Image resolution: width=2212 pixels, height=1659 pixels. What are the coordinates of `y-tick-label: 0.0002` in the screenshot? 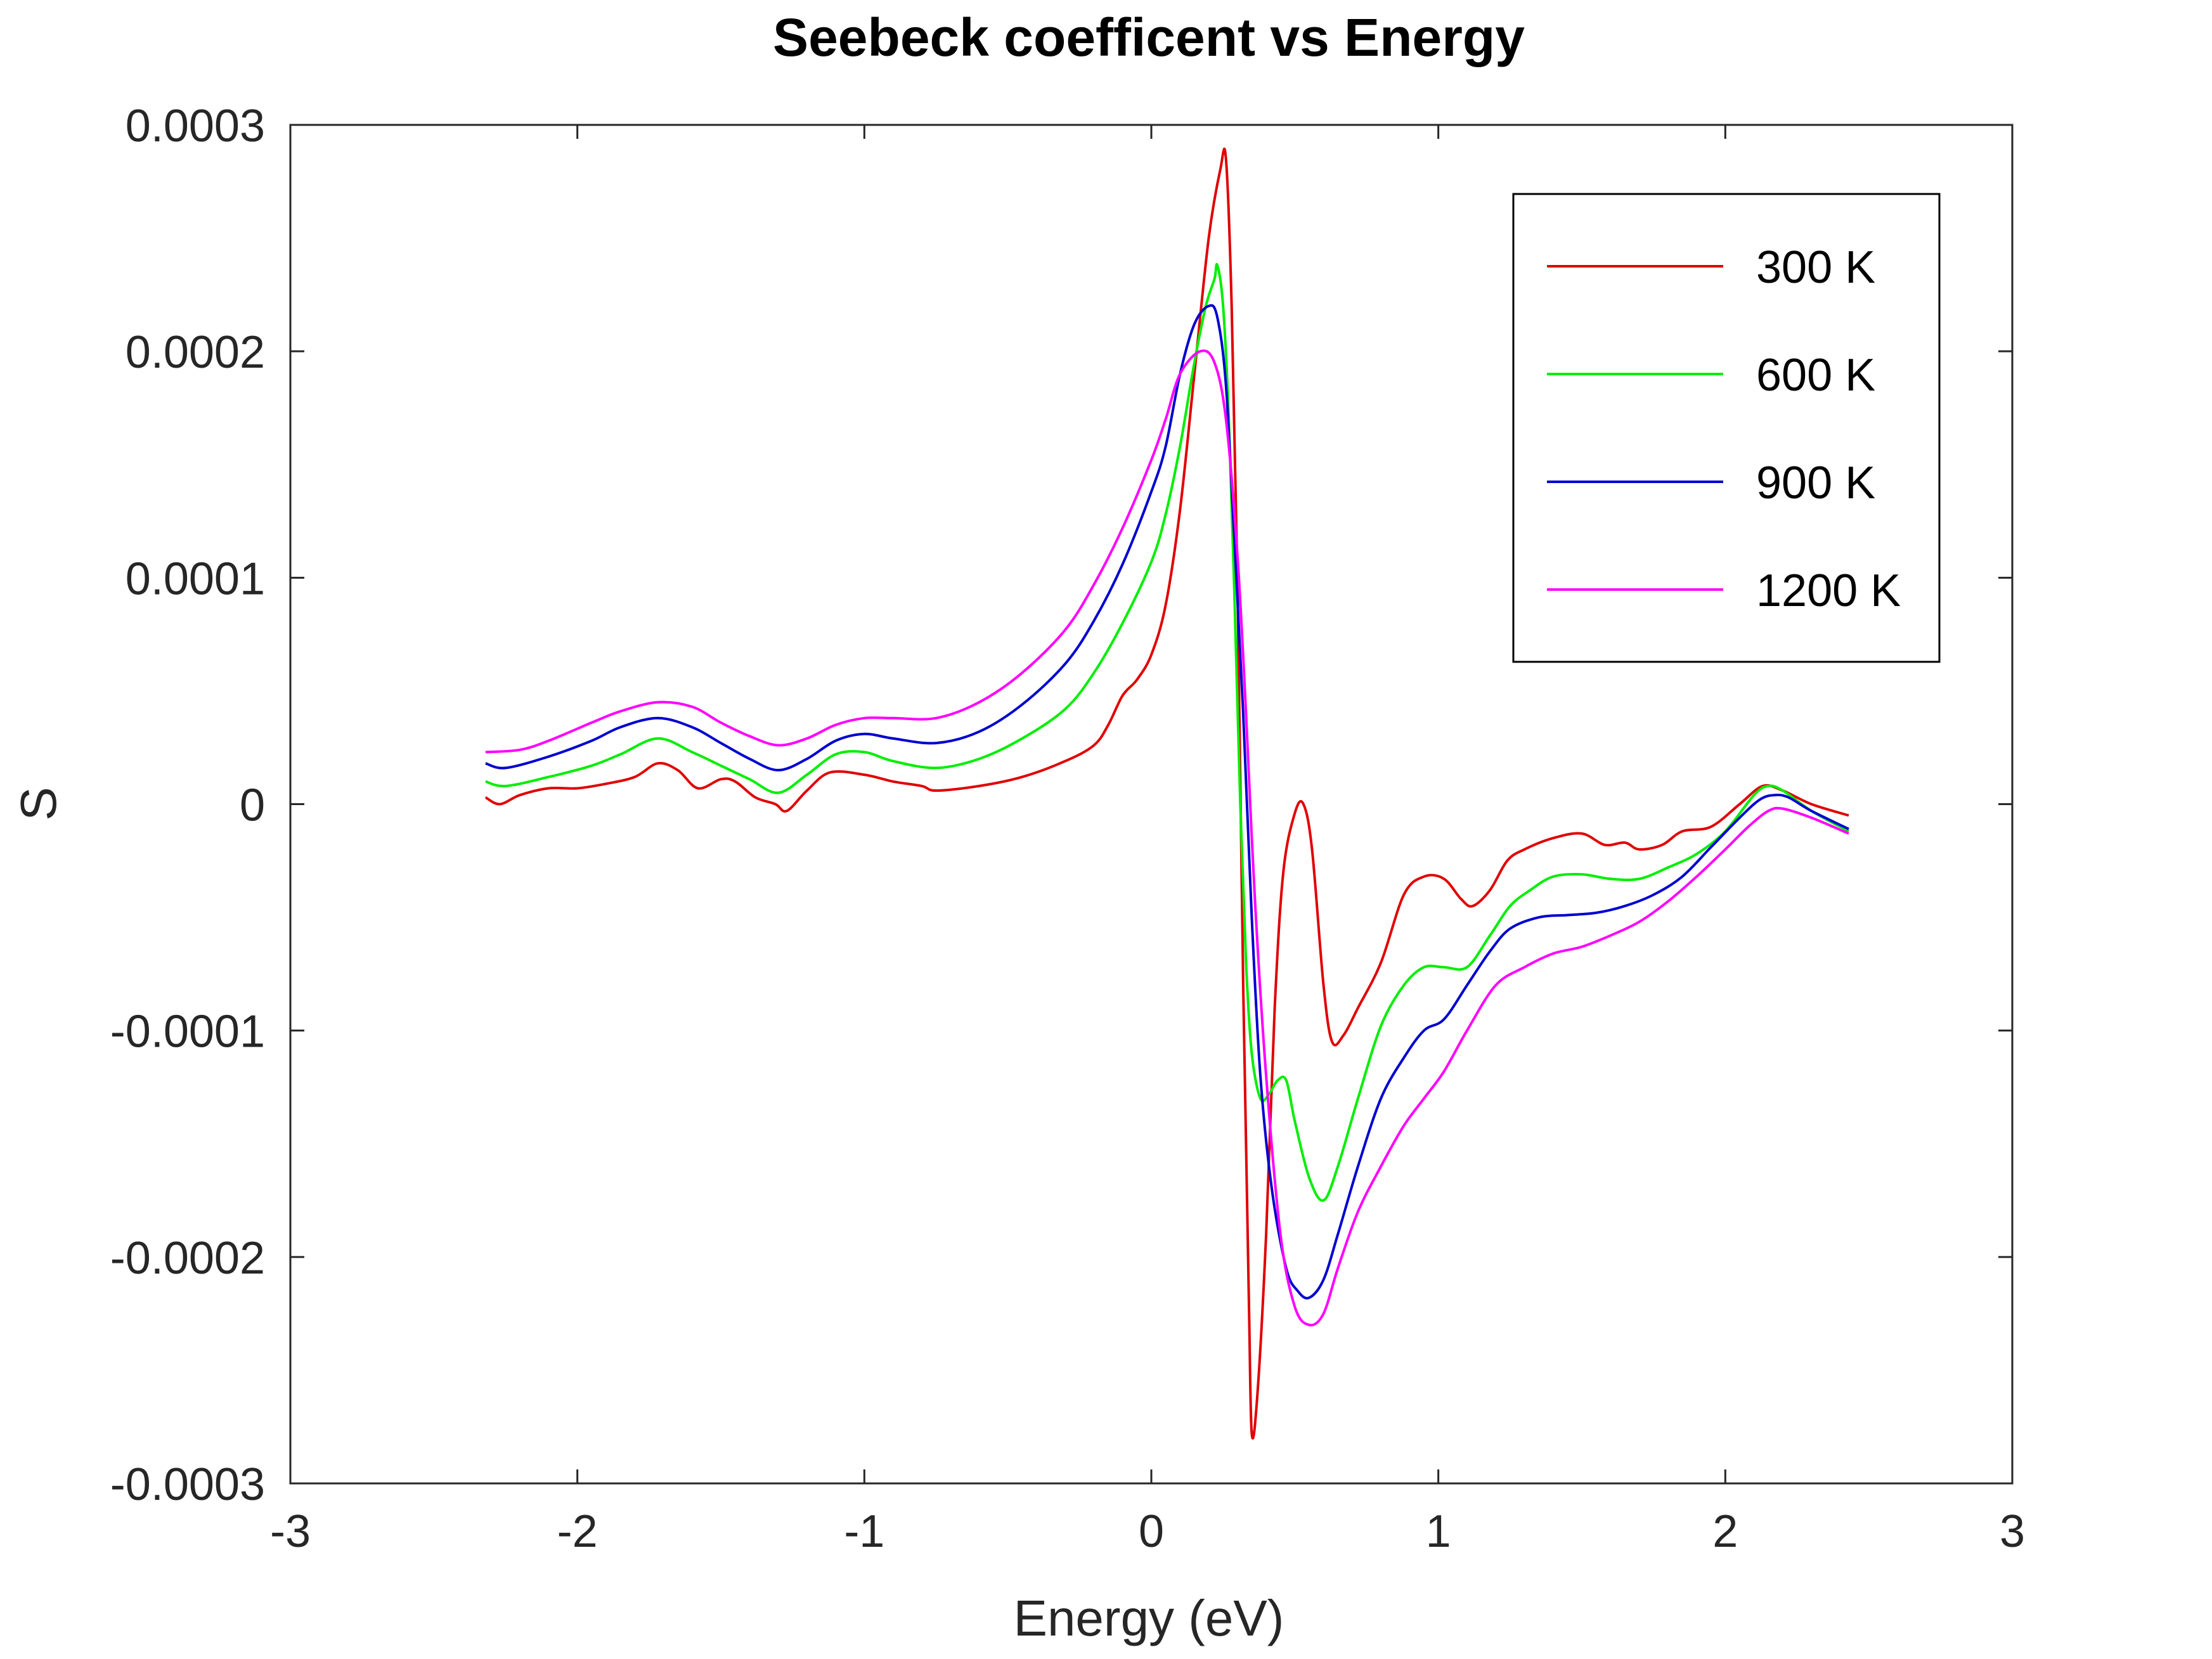 It's located at (195, 352).